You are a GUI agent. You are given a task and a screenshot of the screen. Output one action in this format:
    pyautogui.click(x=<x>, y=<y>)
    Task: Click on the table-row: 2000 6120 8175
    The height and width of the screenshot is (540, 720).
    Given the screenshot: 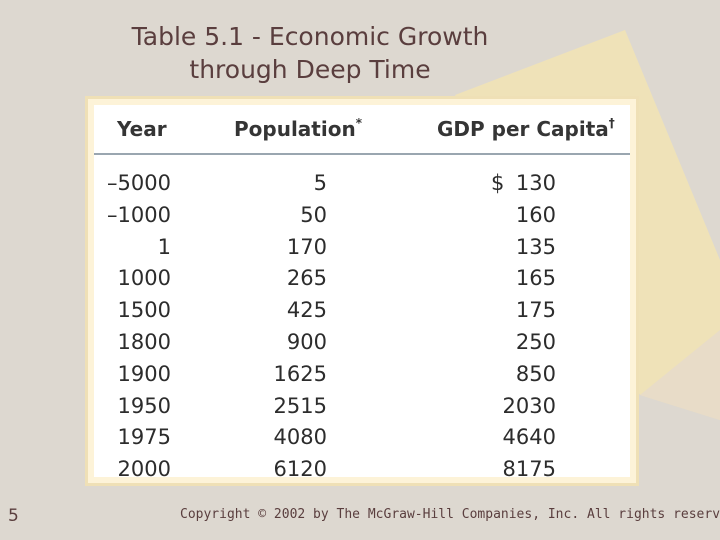 What is the action you would take?
    pyautogui.click(x=362, y=469)
    